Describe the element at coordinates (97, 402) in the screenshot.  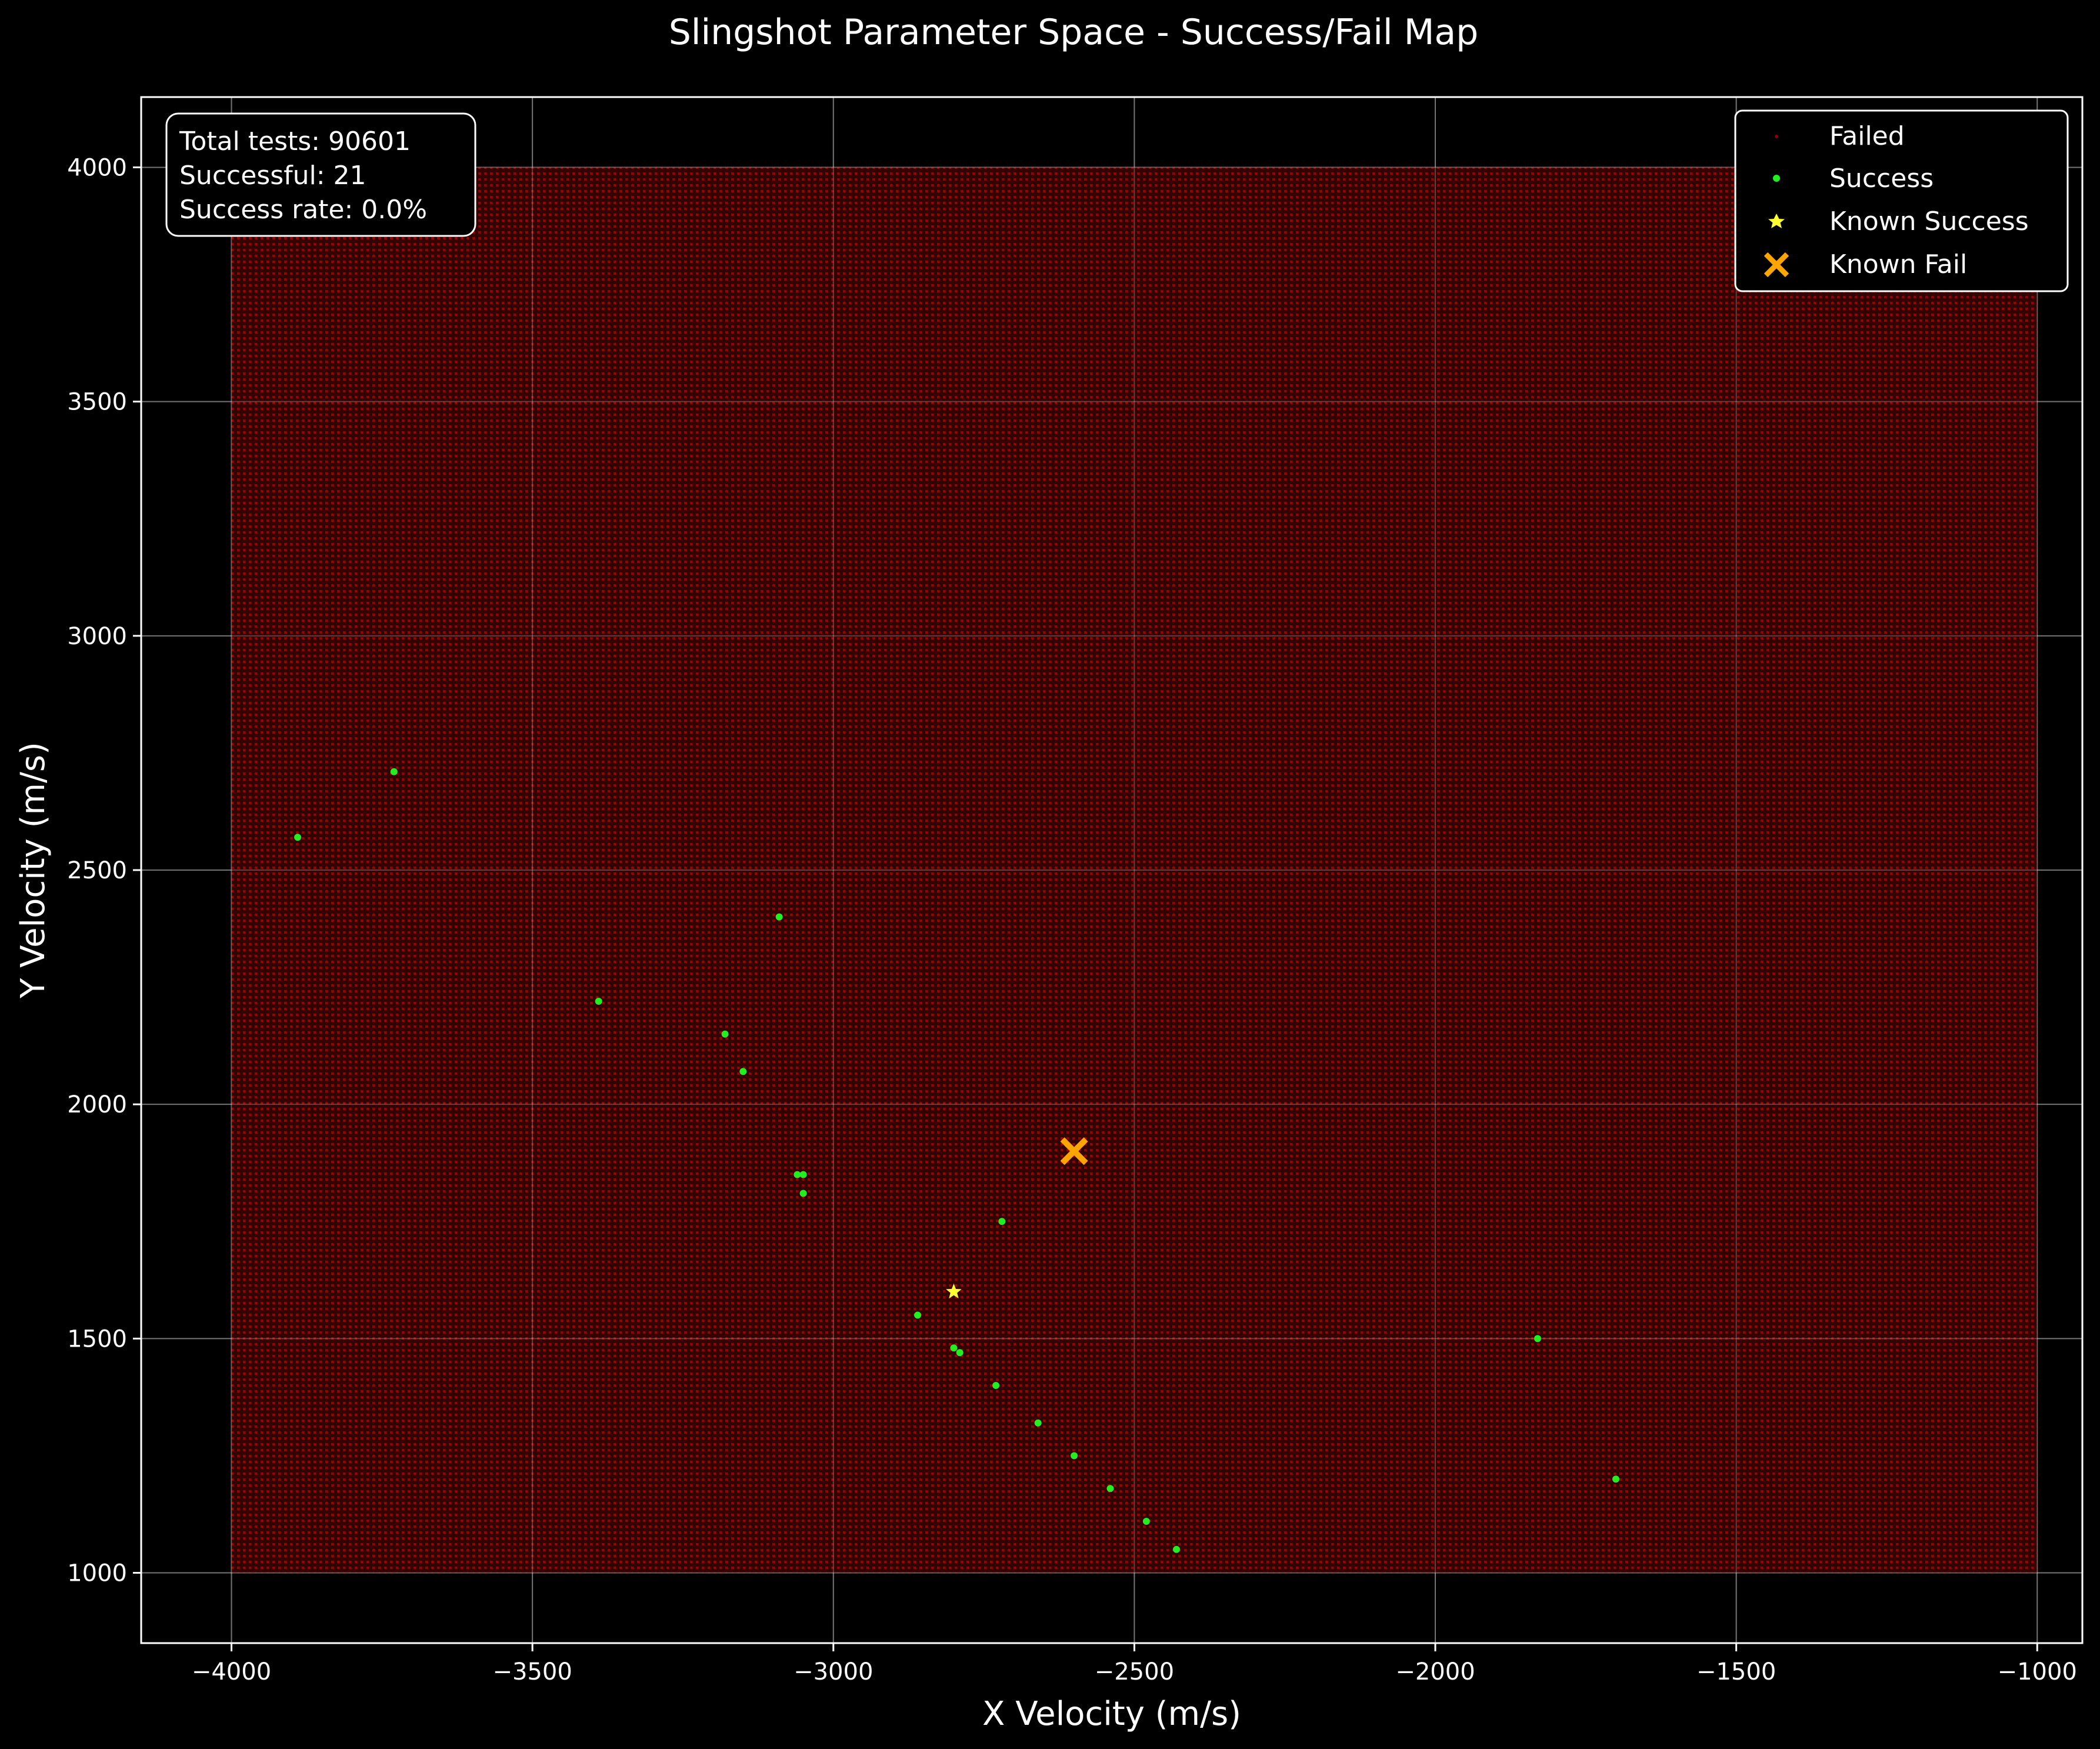
I see `y-tick-label: 3500` at that location.